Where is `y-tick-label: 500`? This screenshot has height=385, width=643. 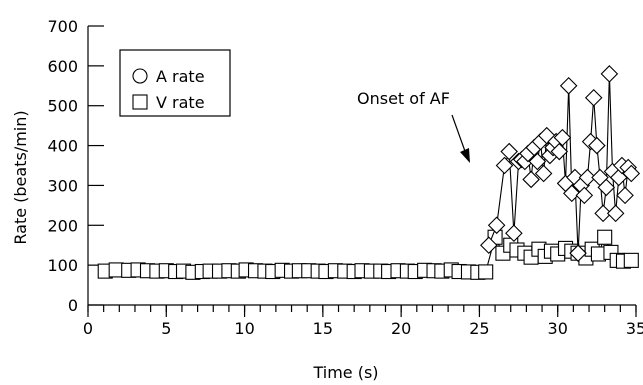 y-tick-label: 500 is located at coordinates (62, 106).